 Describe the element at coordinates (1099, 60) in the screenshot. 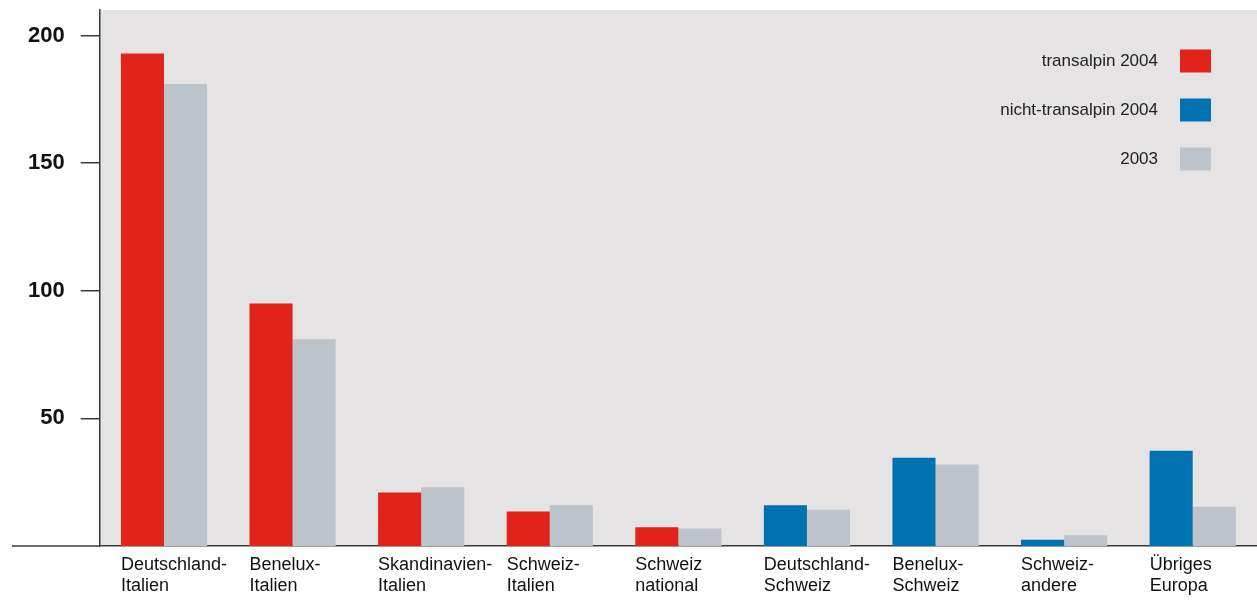

I see `legend-label: transalpin 2004` at that location.